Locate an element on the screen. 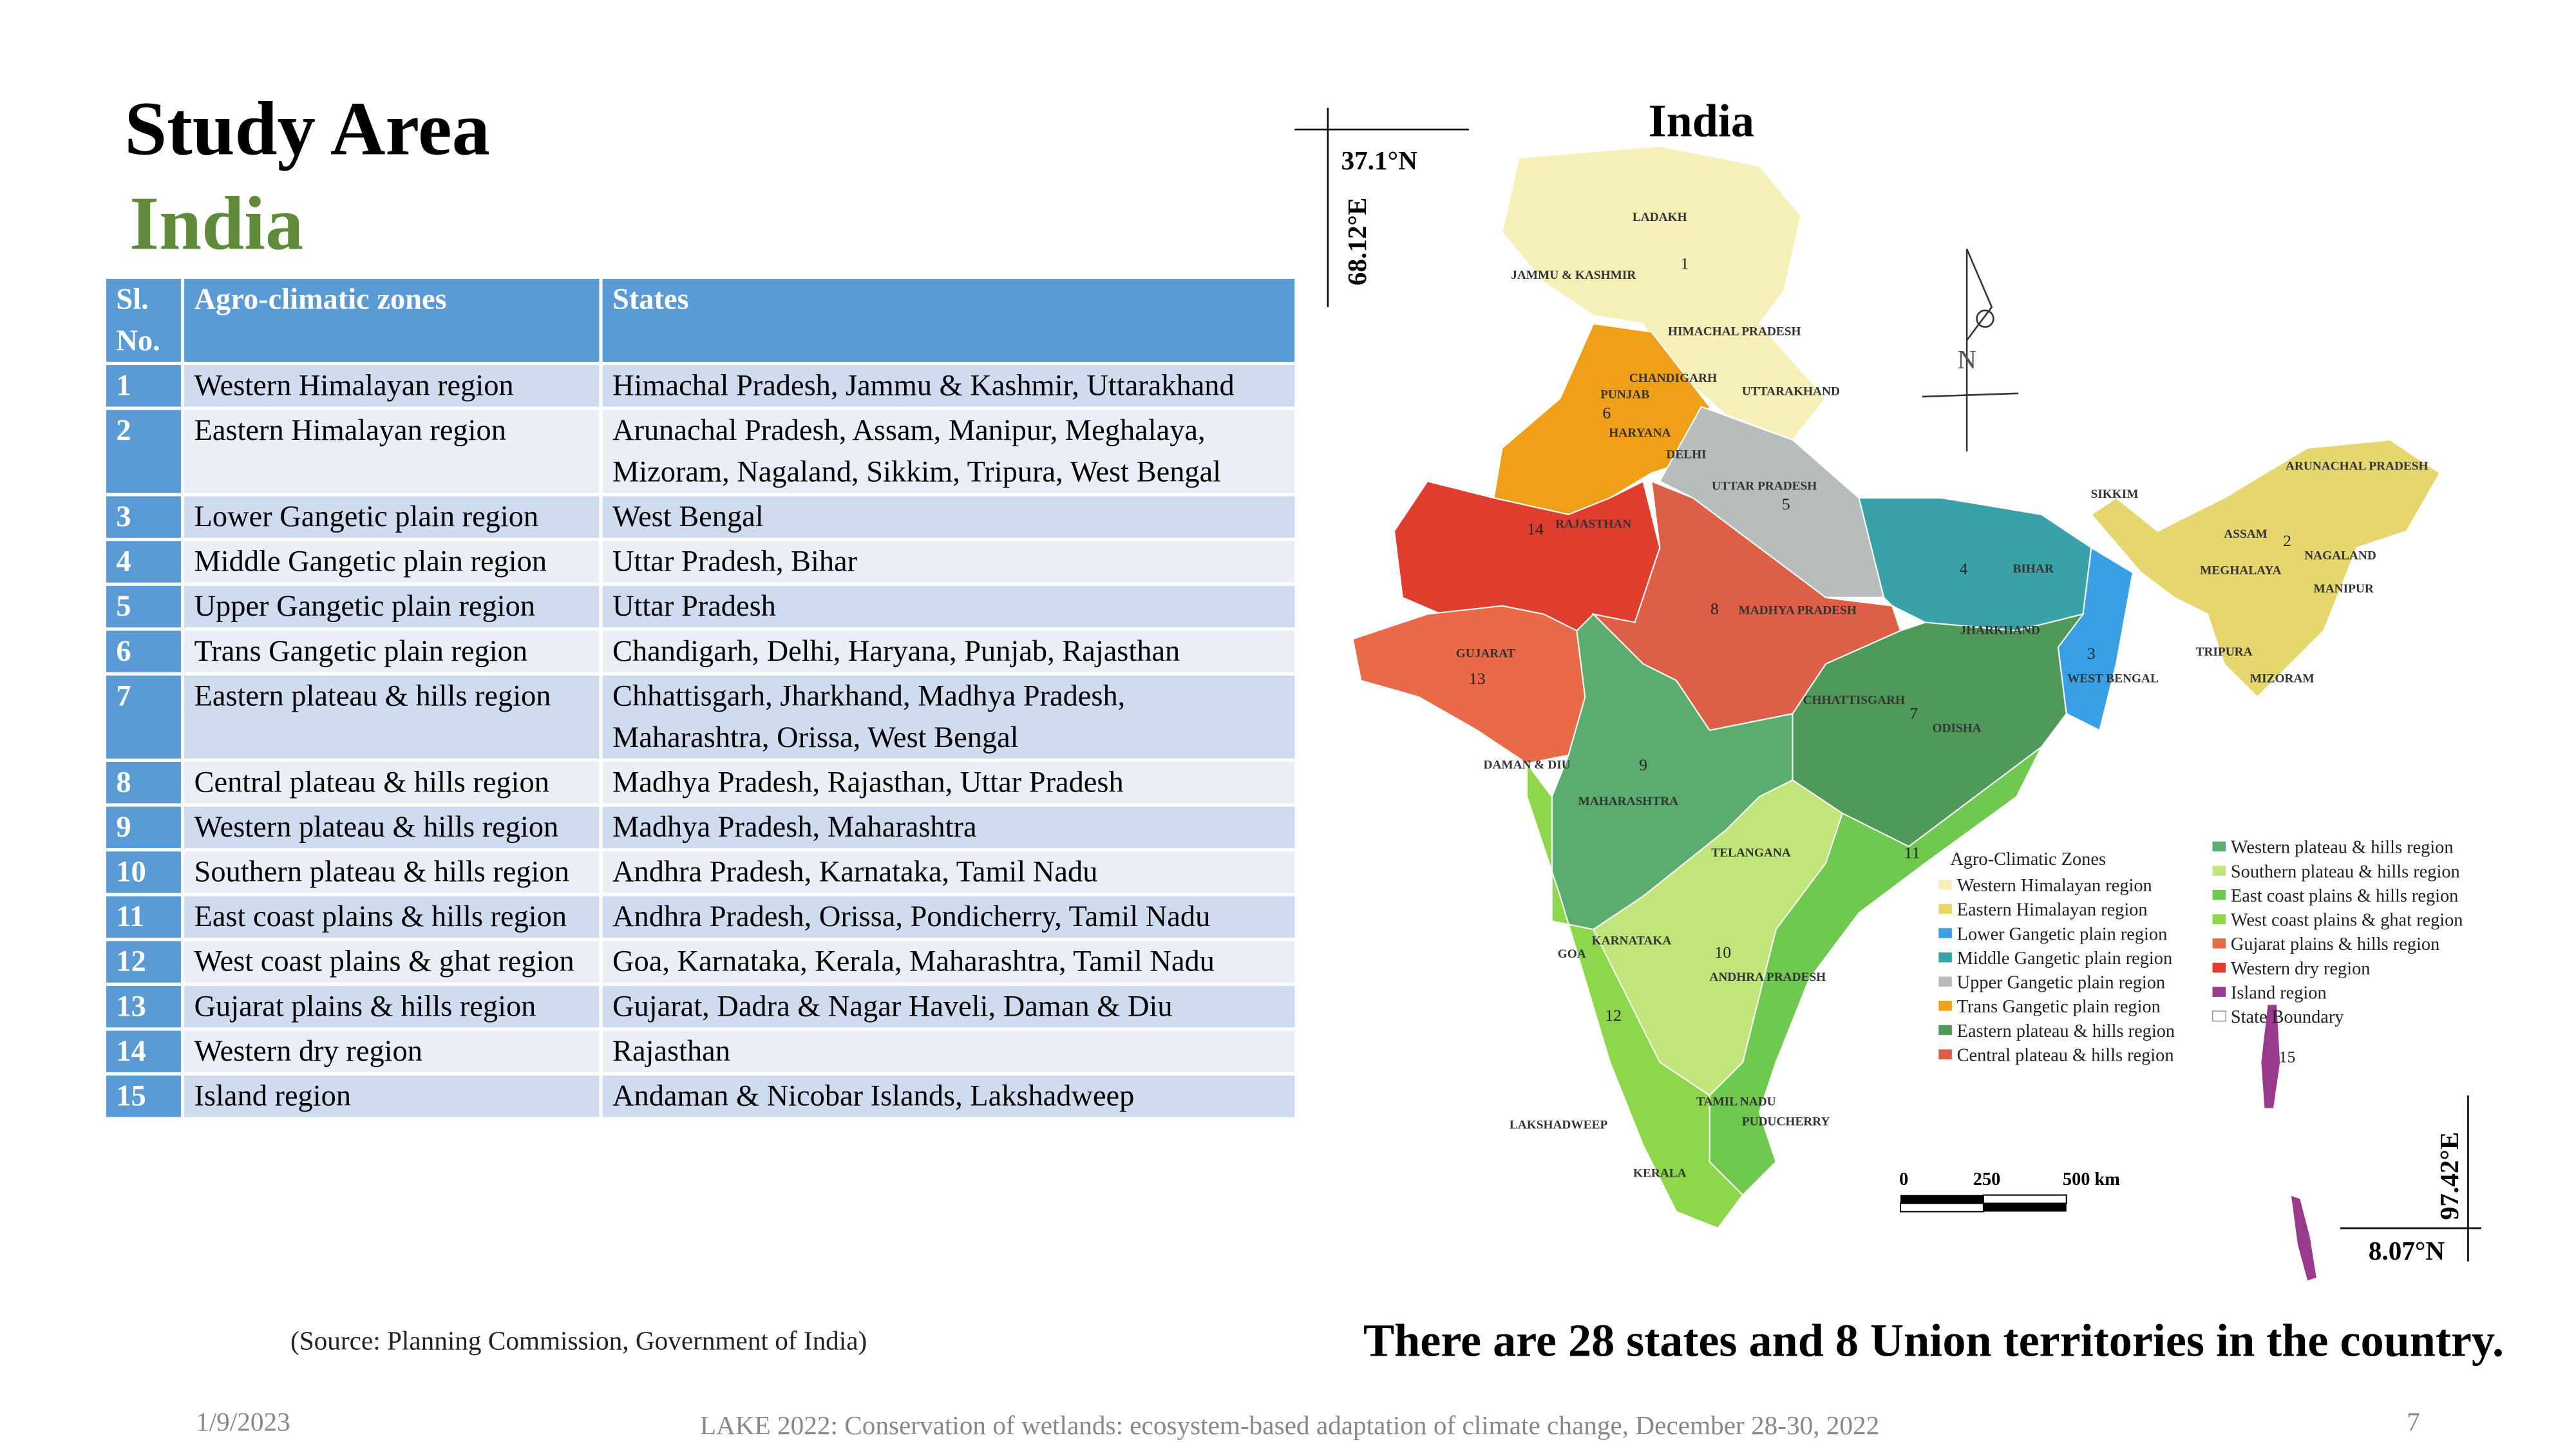 The image size is (2576, 1449). table-cell: 2 is located at coordinates (143, 451).